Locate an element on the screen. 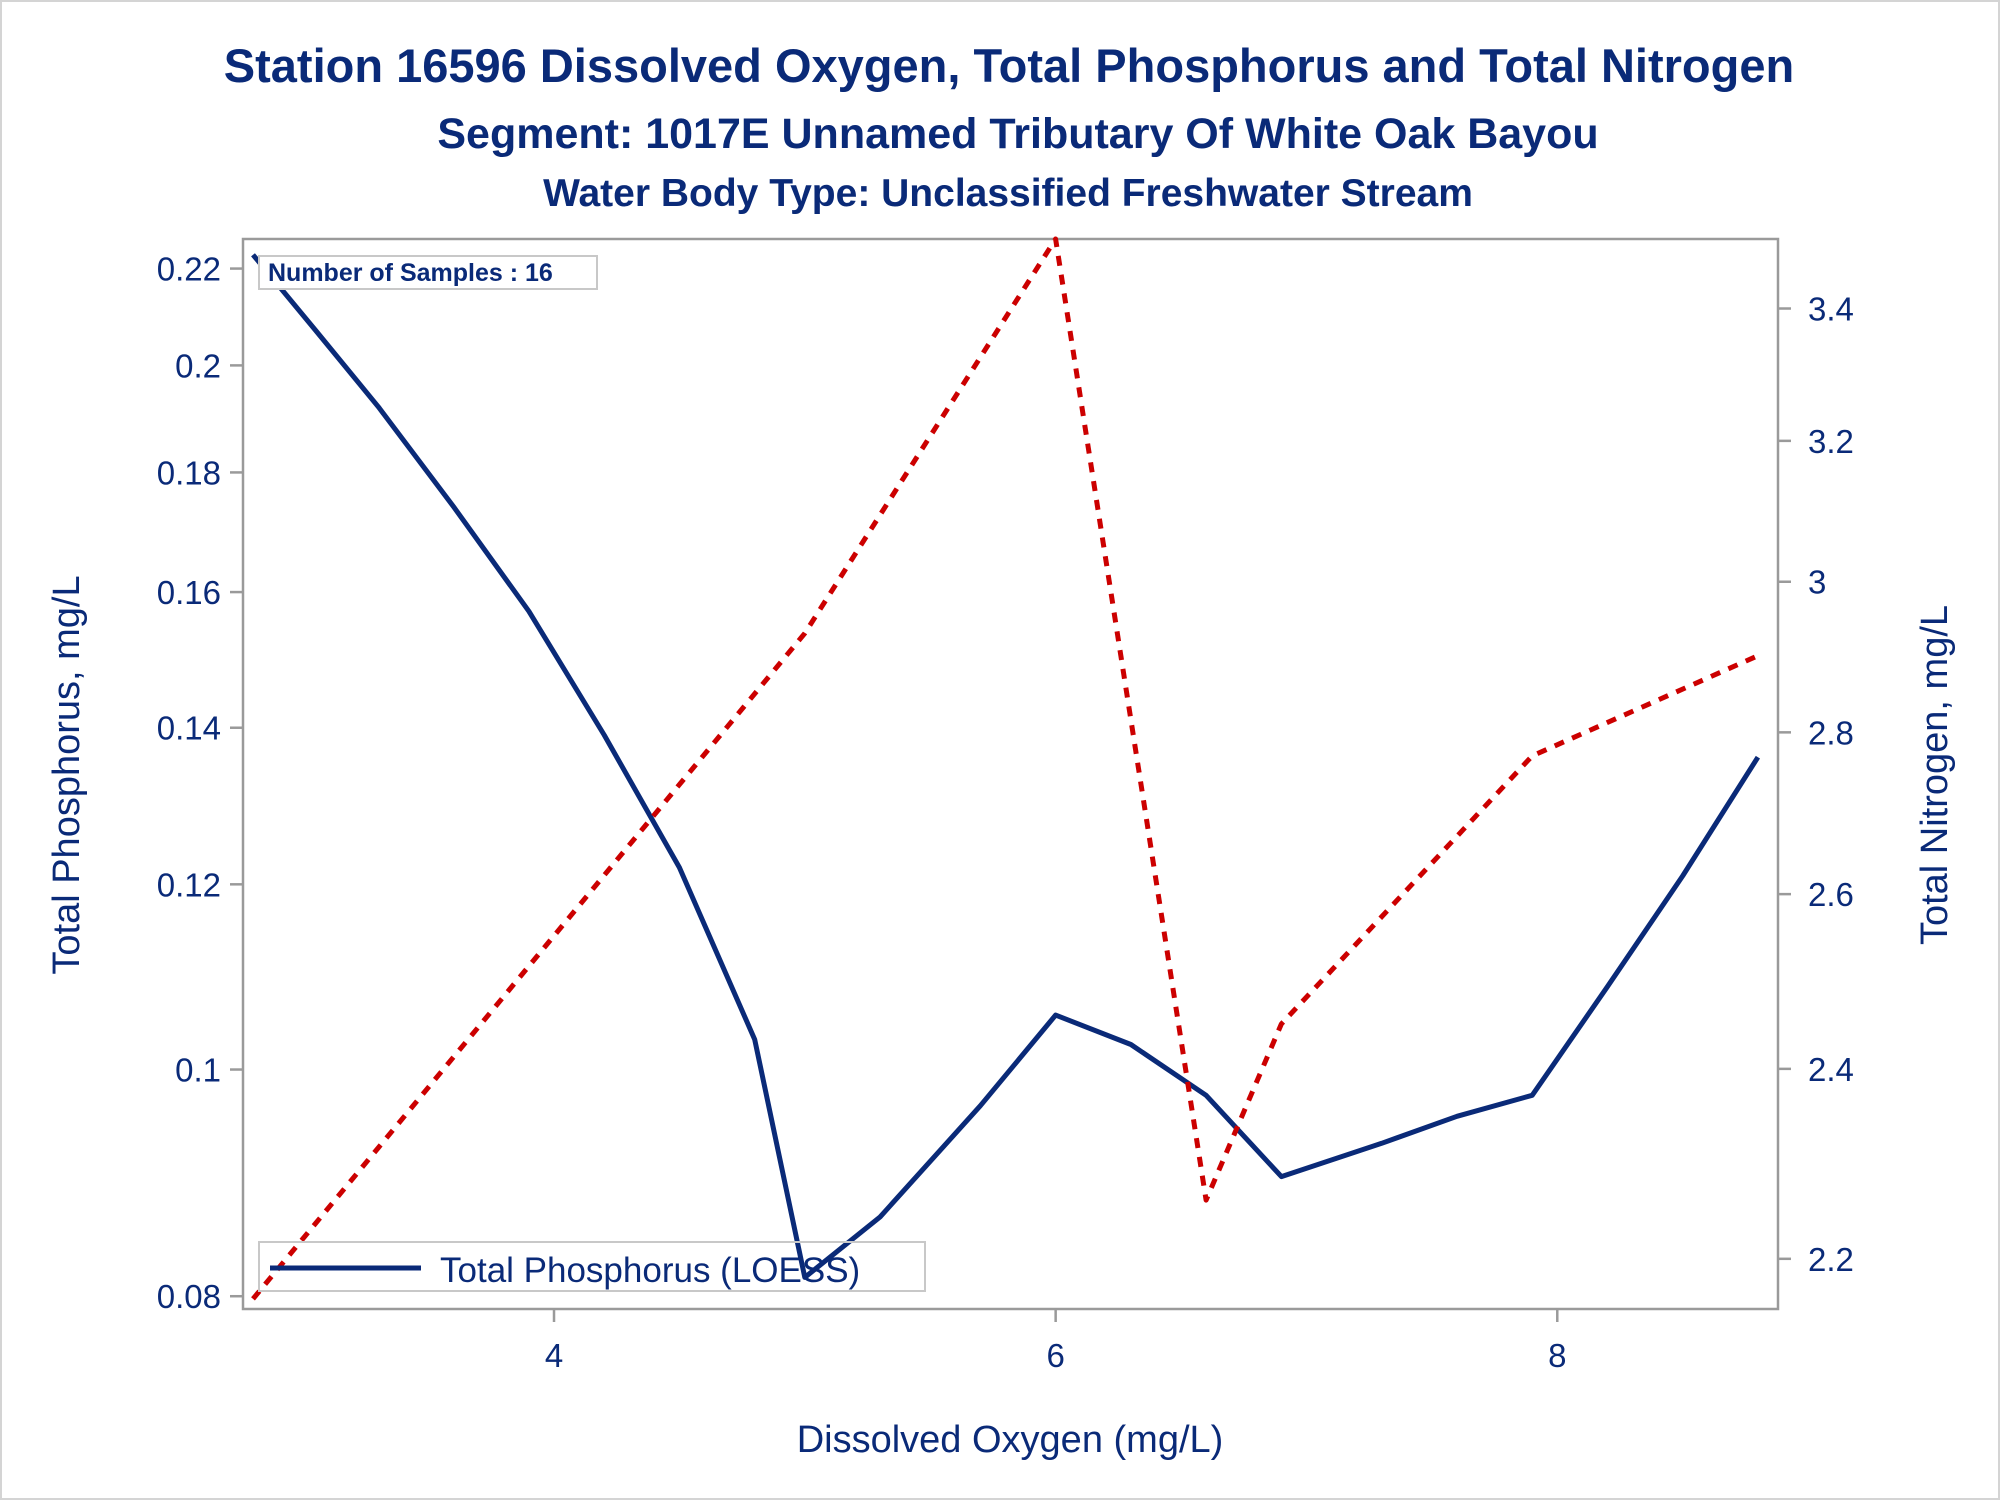 This screenshot has width=2000, height=1500. y-axis-right-label: Total Nitrogen, mg/L is located at coordinates (1935, 775).